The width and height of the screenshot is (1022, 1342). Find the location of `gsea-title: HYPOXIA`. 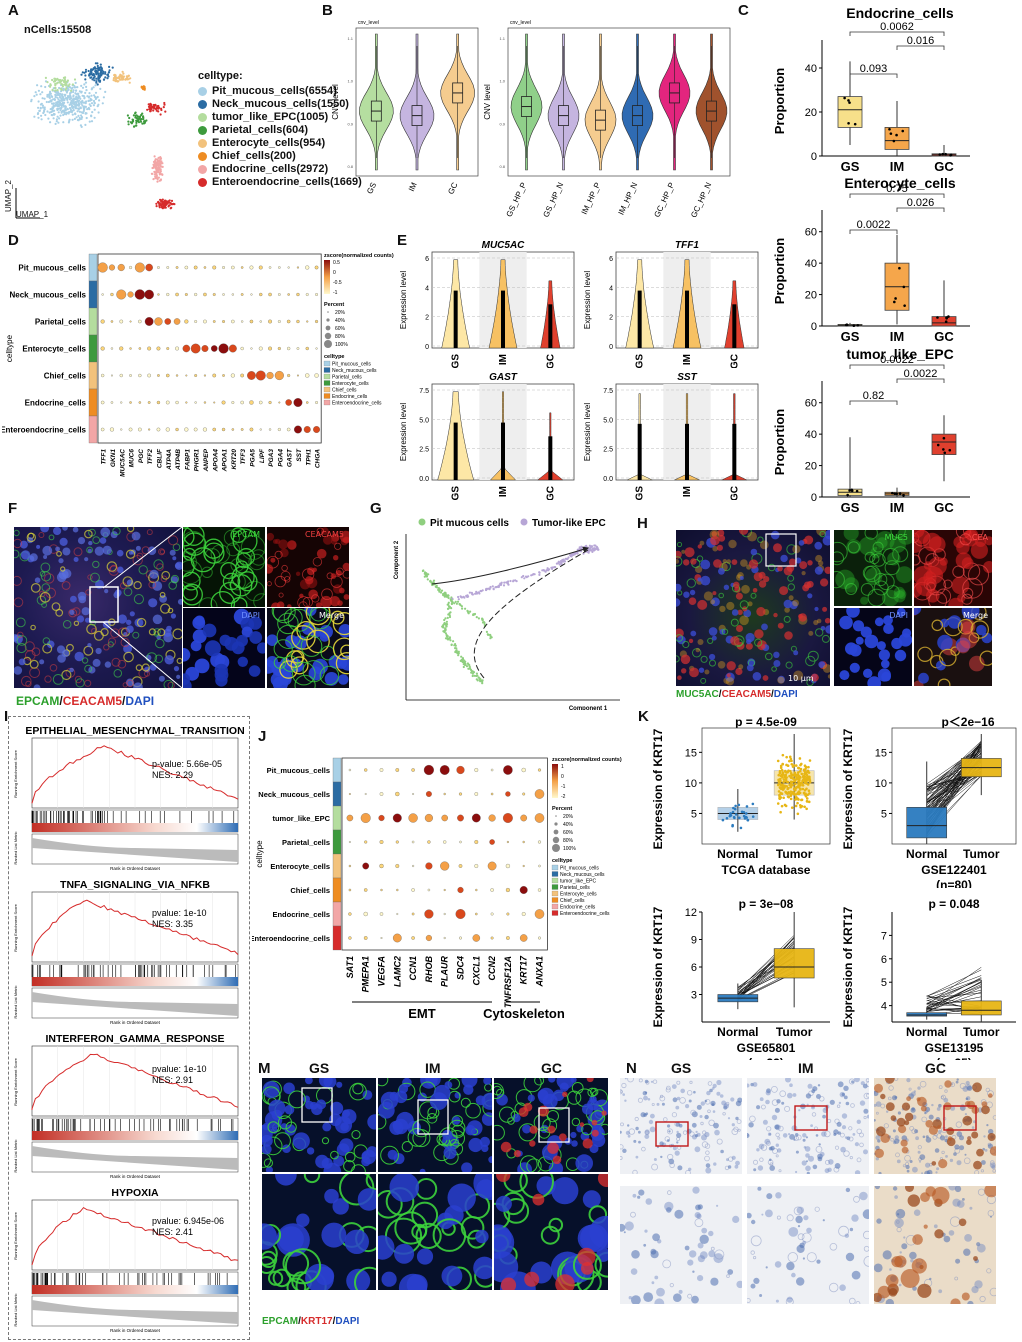

gsea-title: HYPOXIA is located at coordinates (135, 1193).